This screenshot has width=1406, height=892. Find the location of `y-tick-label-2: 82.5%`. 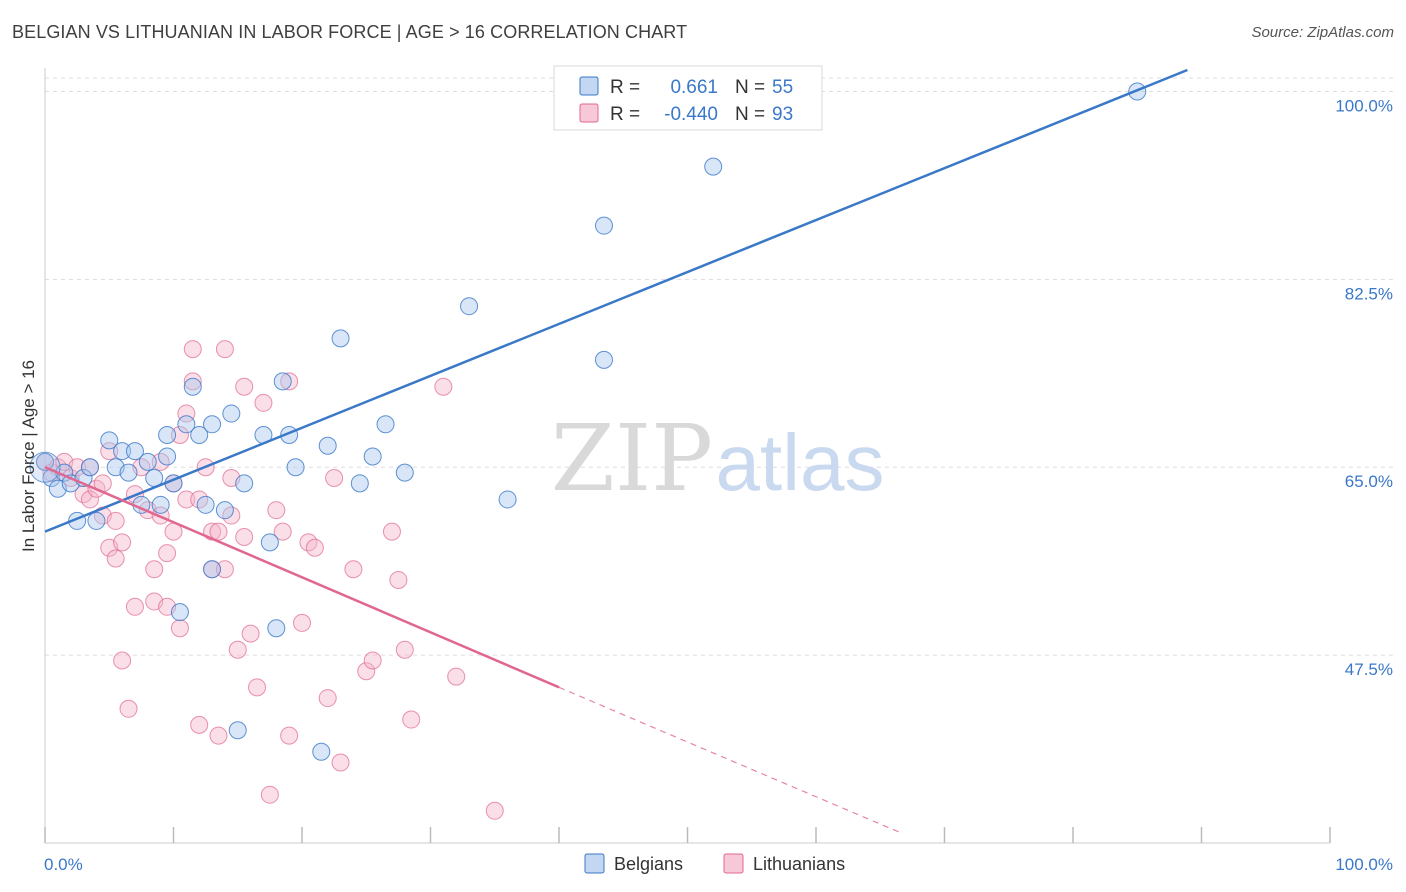

y-tick-label-2: 82.5% is located at coordinates (1369, 293).